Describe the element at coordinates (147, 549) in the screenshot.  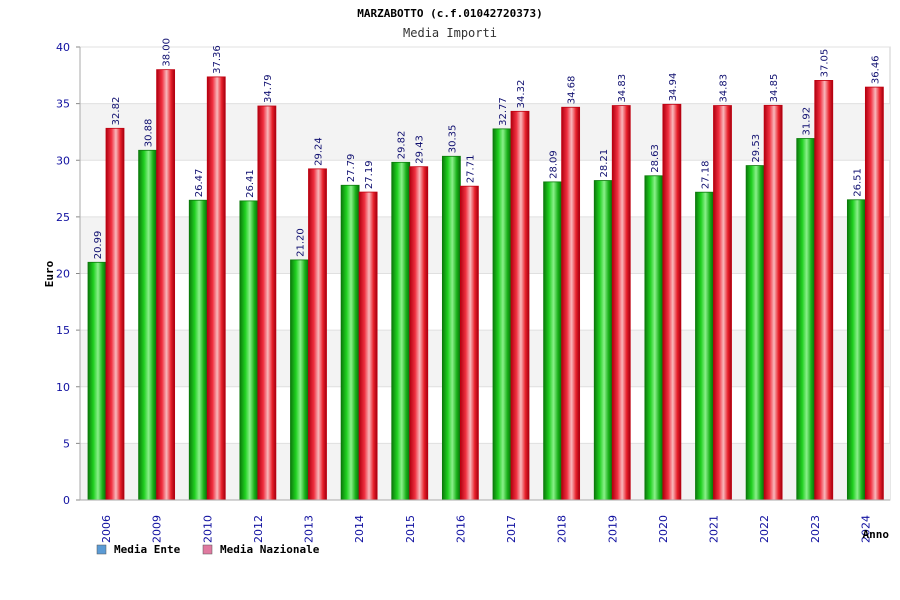
I see `legend-label-media-ente: Media Ente` at that location.